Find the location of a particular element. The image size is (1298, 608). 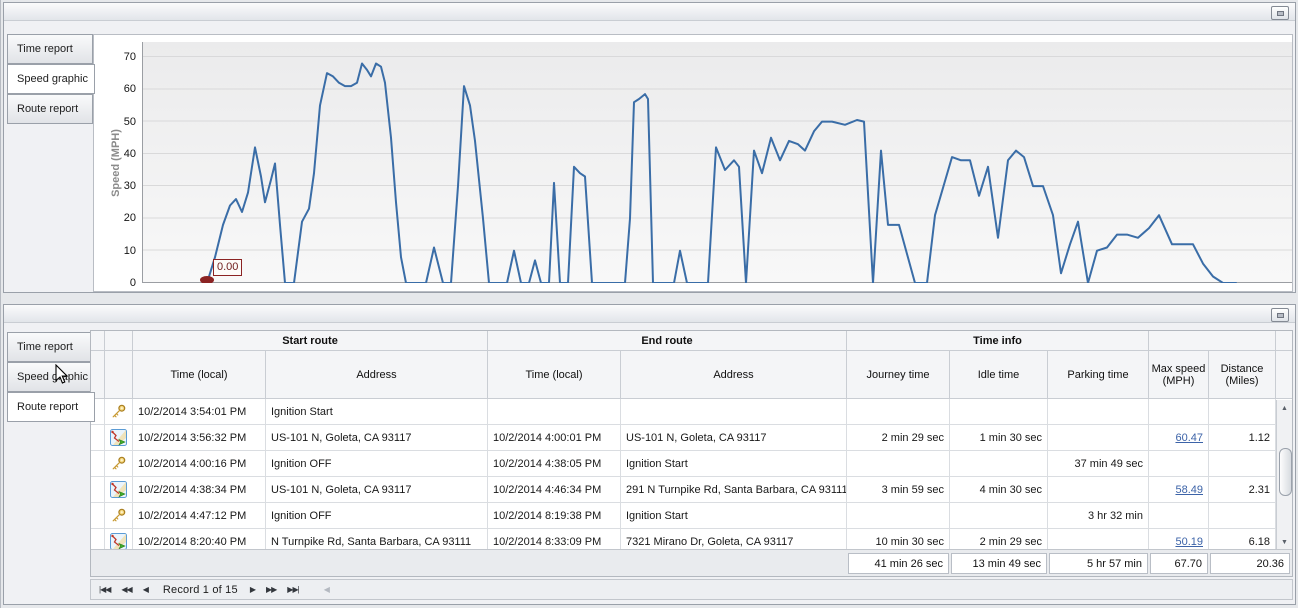

cell-start-time: 10/2/2014 4:38:34 PM is located at coordinates (199, 490).